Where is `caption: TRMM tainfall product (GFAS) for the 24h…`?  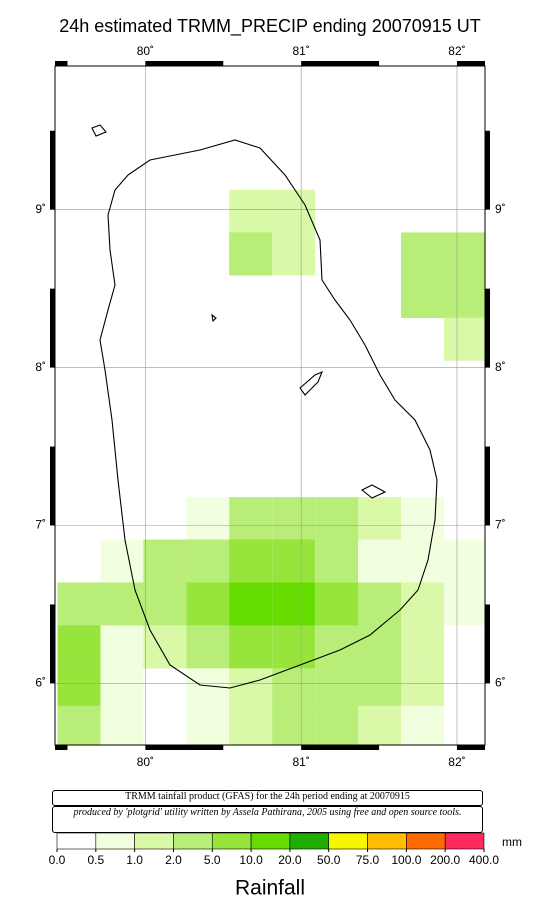 caption: TRMM tainfall product (GFAS) for the 24h… is located at coordinates (267, 798).